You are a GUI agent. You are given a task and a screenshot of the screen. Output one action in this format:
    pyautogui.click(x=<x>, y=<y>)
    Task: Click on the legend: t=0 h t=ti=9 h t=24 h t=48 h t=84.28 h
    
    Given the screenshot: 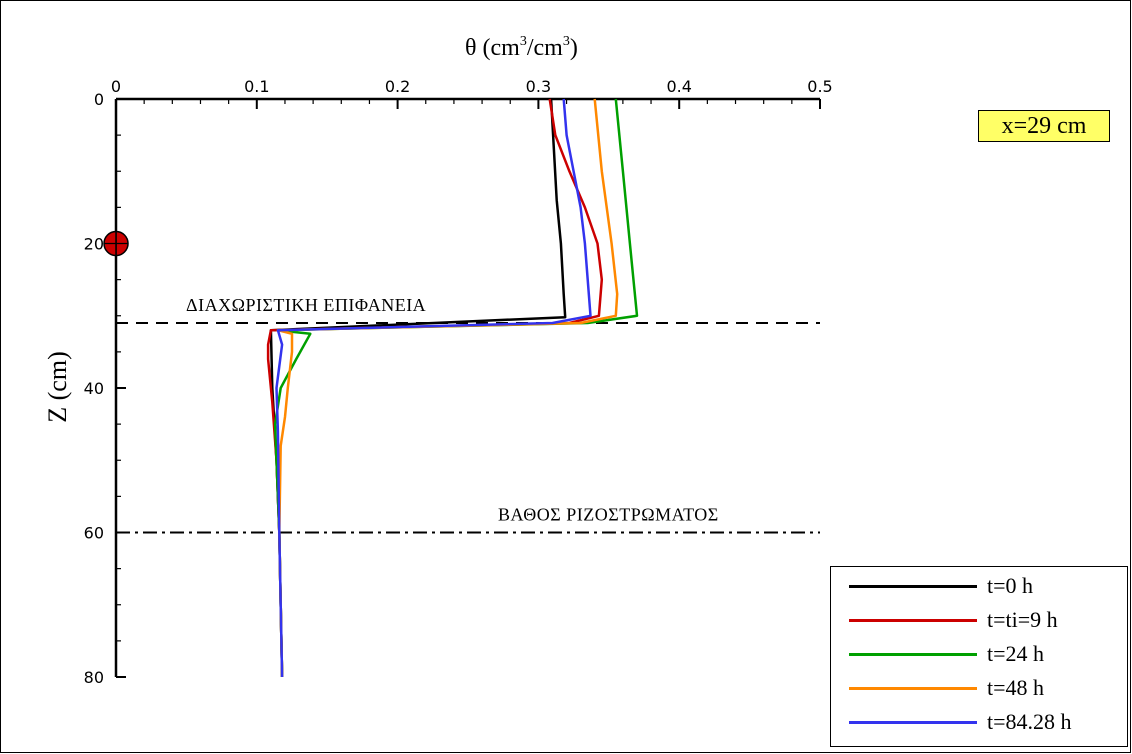 What is the action you would take?
    pyautogui.click(x=979, y=656)
    